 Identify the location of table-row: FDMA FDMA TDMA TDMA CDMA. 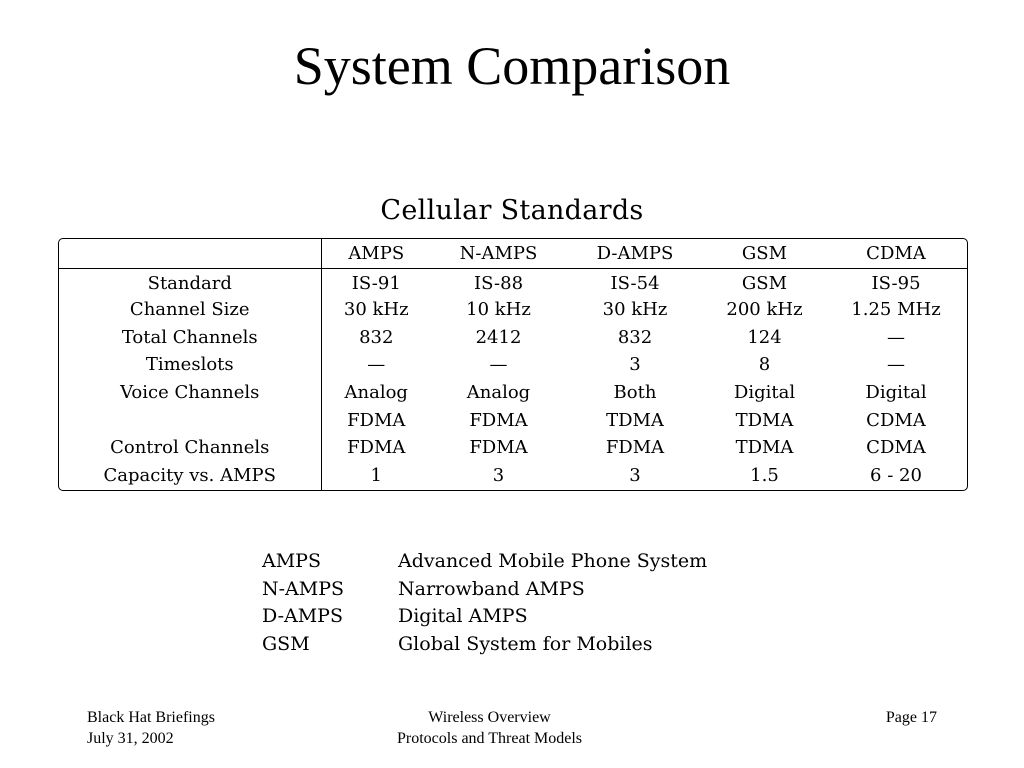
(513, 420).